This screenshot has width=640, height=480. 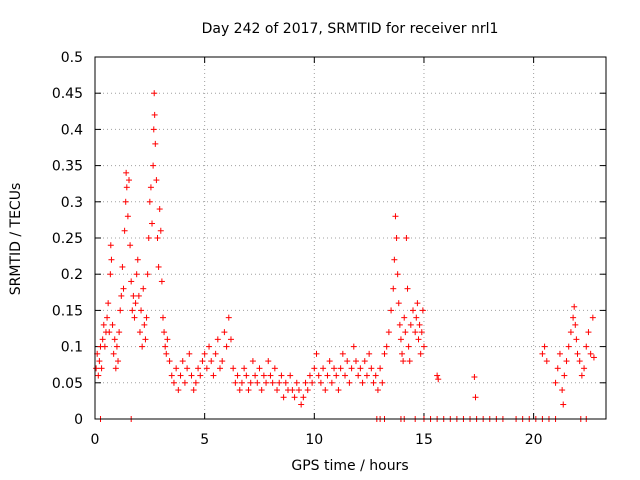 I want to click on y-tick-label: 0.3, so click(x=72, y=203).